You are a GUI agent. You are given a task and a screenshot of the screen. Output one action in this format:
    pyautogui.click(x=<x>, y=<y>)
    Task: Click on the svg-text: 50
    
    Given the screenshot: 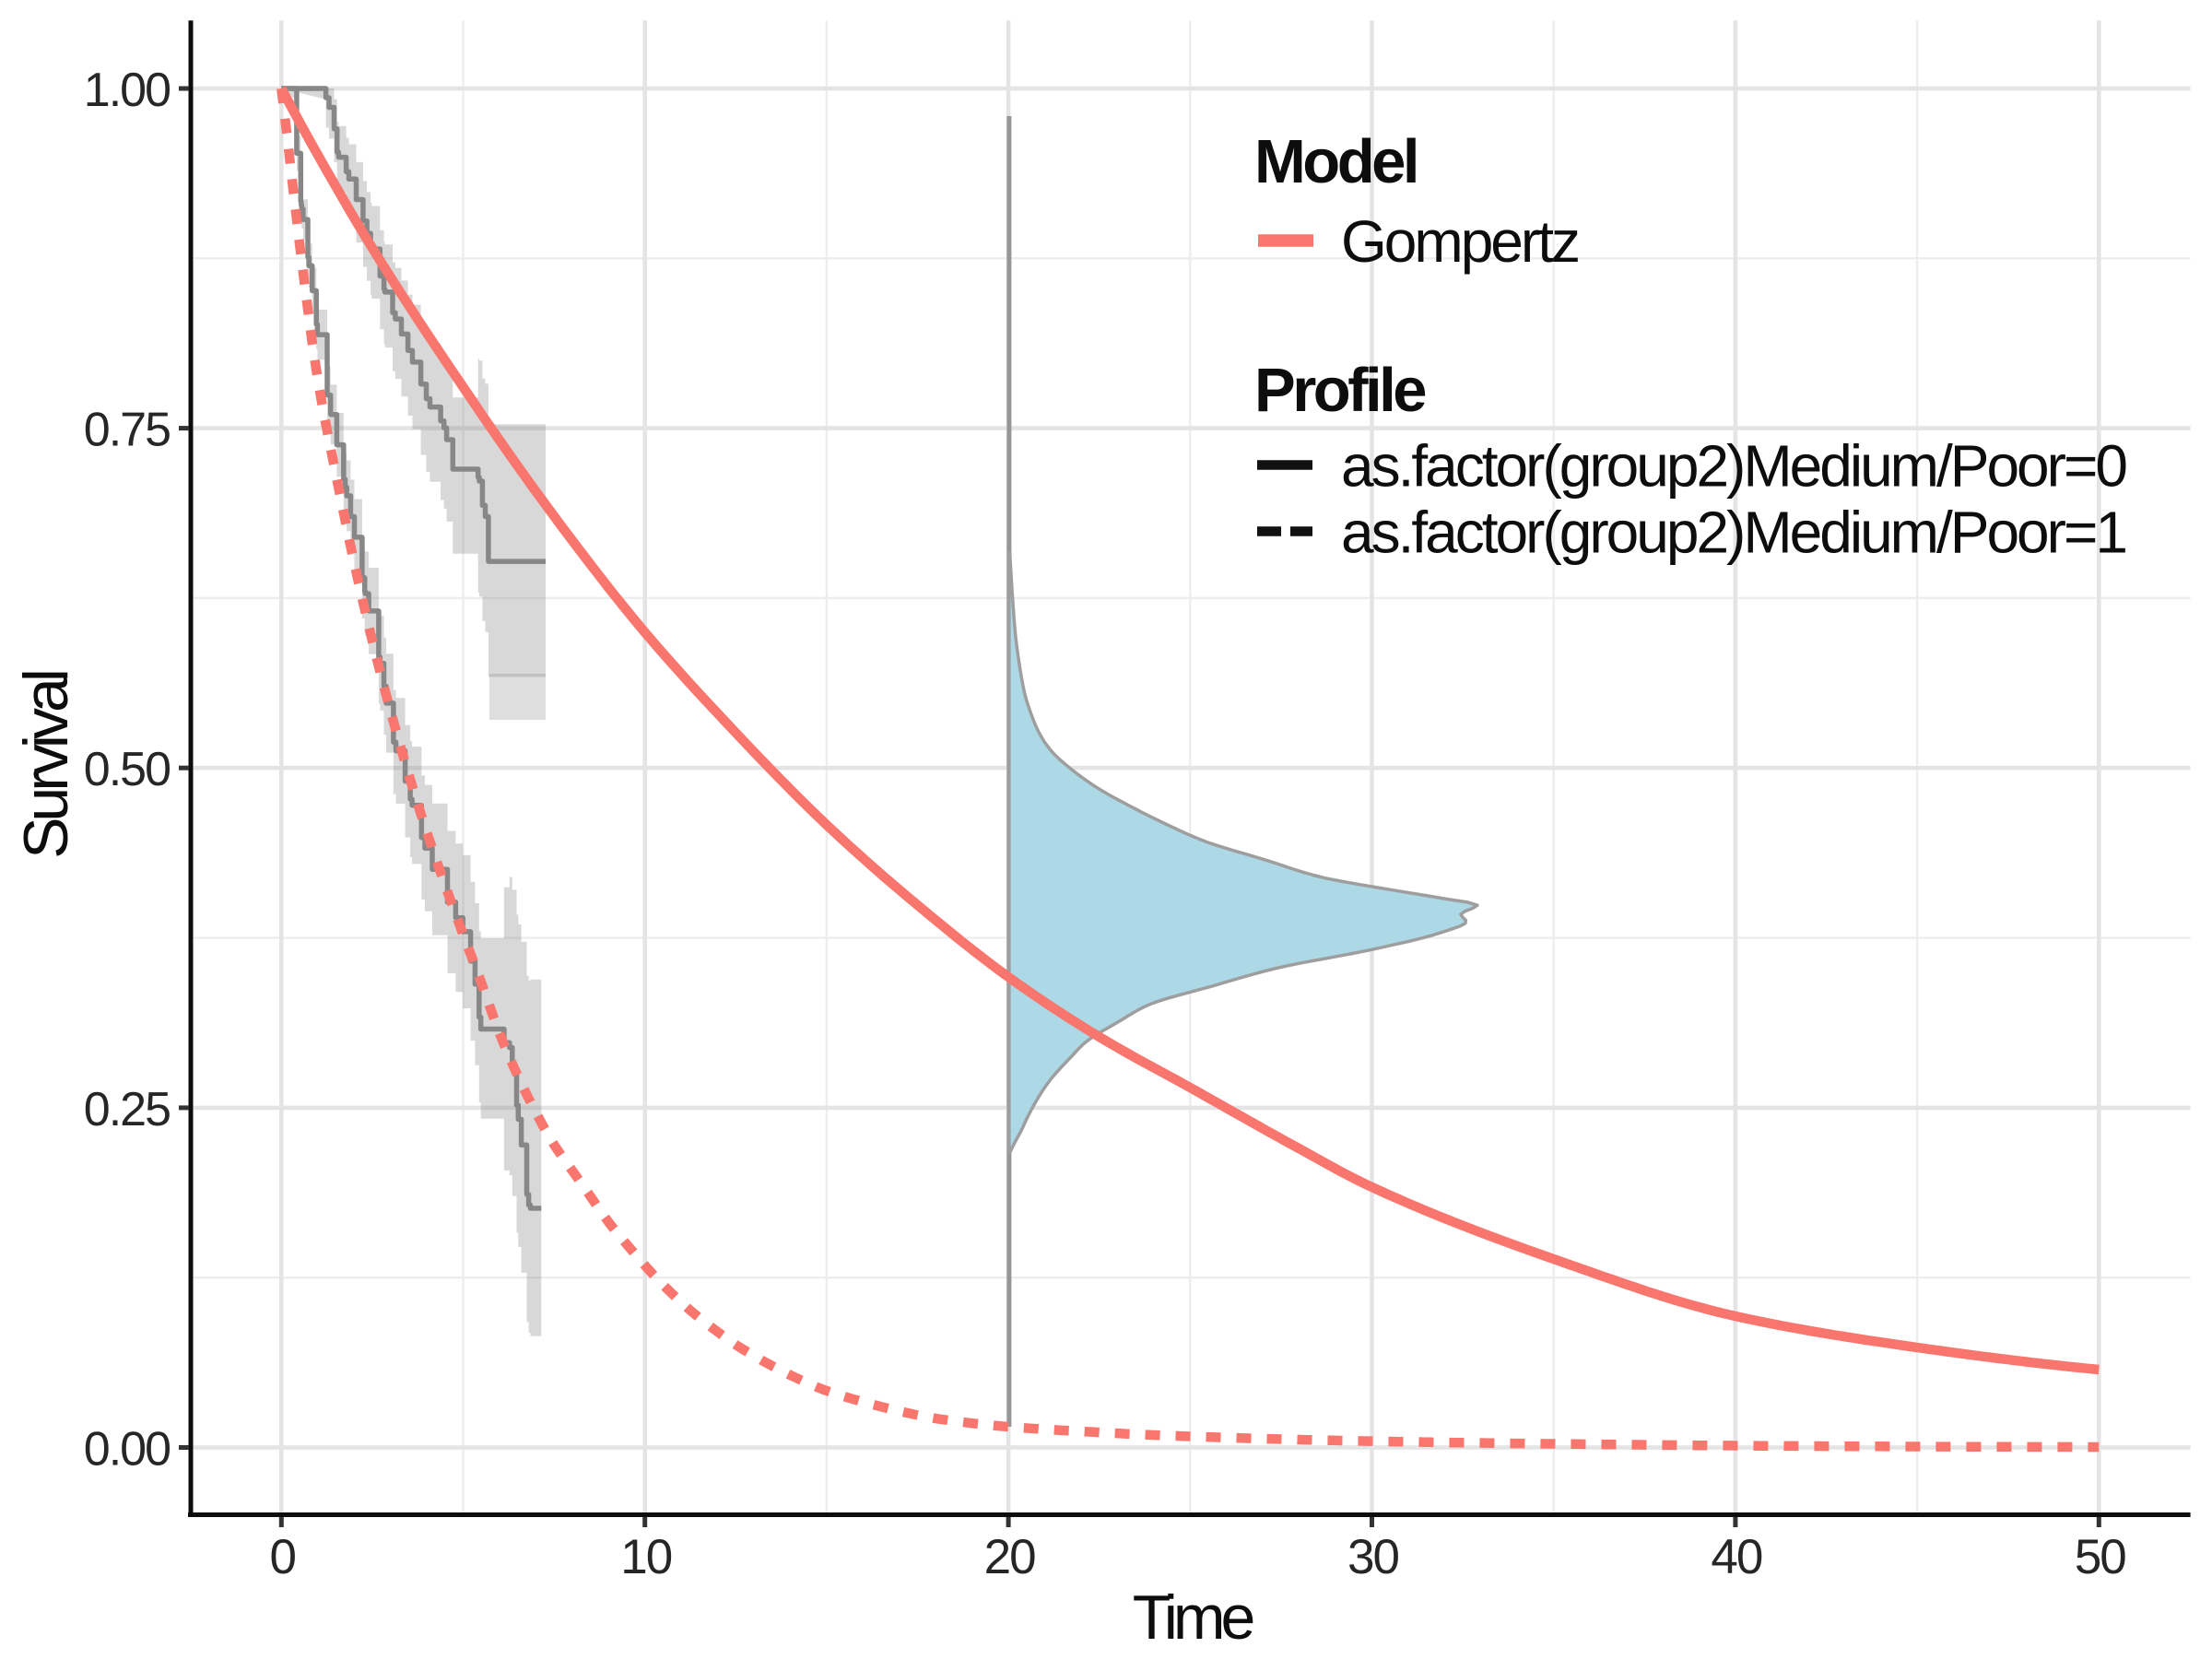 What is the action you would take?
    pyautogui.click(x=2100, y=1557)
    